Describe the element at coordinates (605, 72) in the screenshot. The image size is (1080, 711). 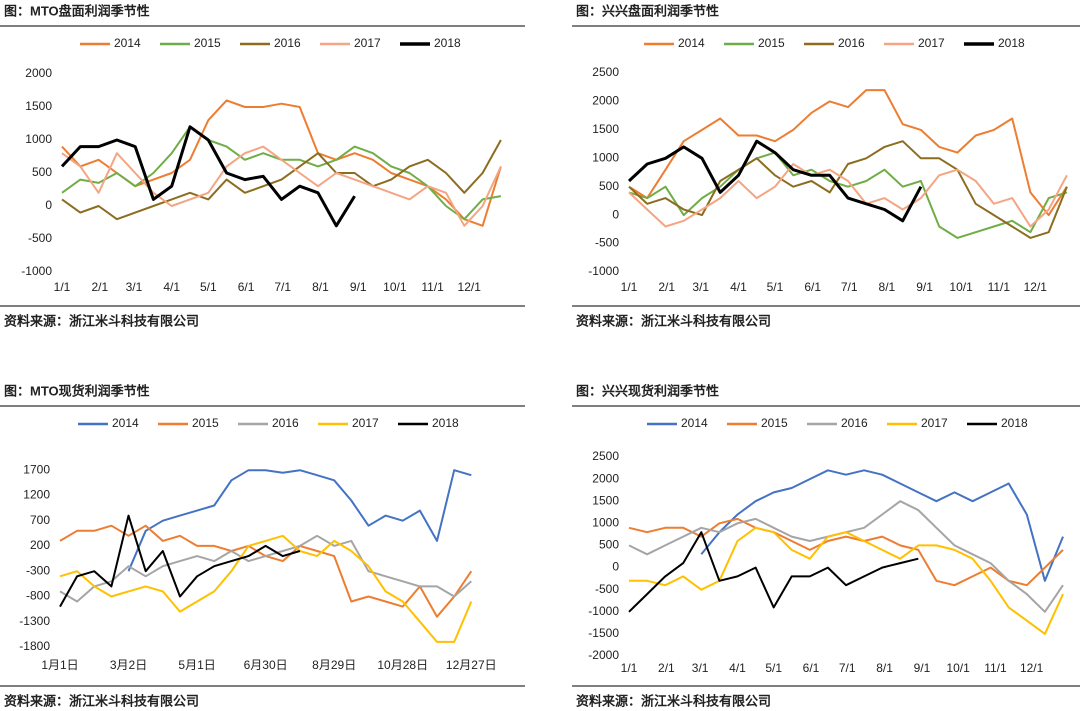
I see `y-tick-label: 2500` at that location.